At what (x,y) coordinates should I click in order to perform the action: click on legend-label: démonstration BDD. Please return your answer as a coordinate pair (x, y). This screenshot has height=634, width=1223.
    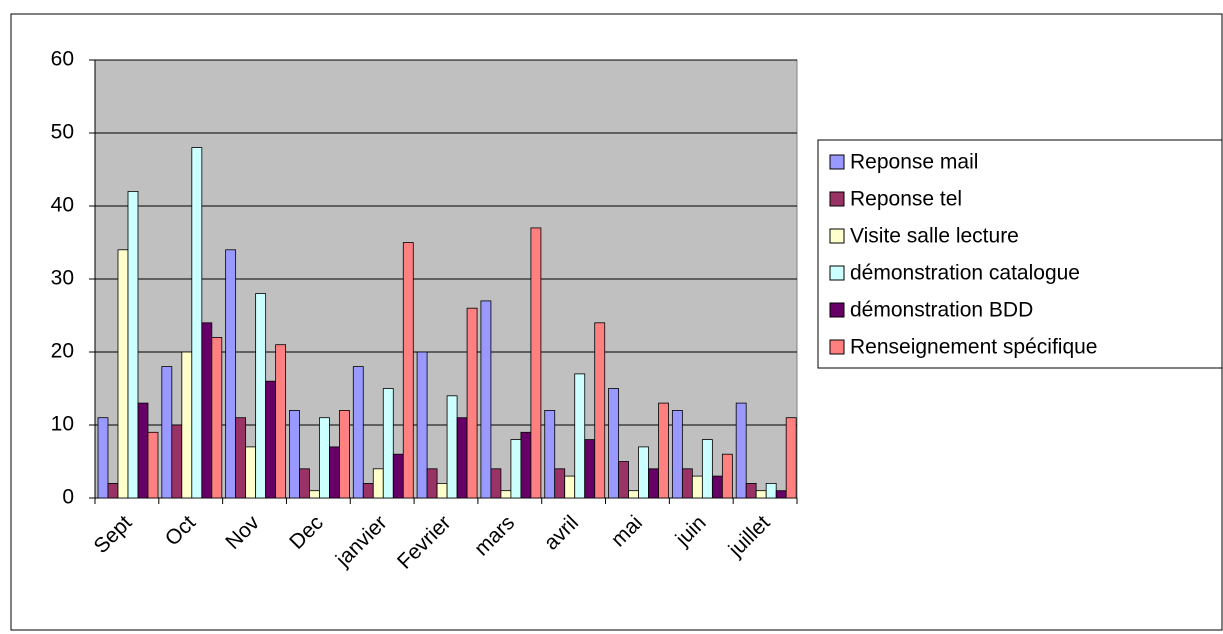
    Looking at the image, I should click on (941, 310).